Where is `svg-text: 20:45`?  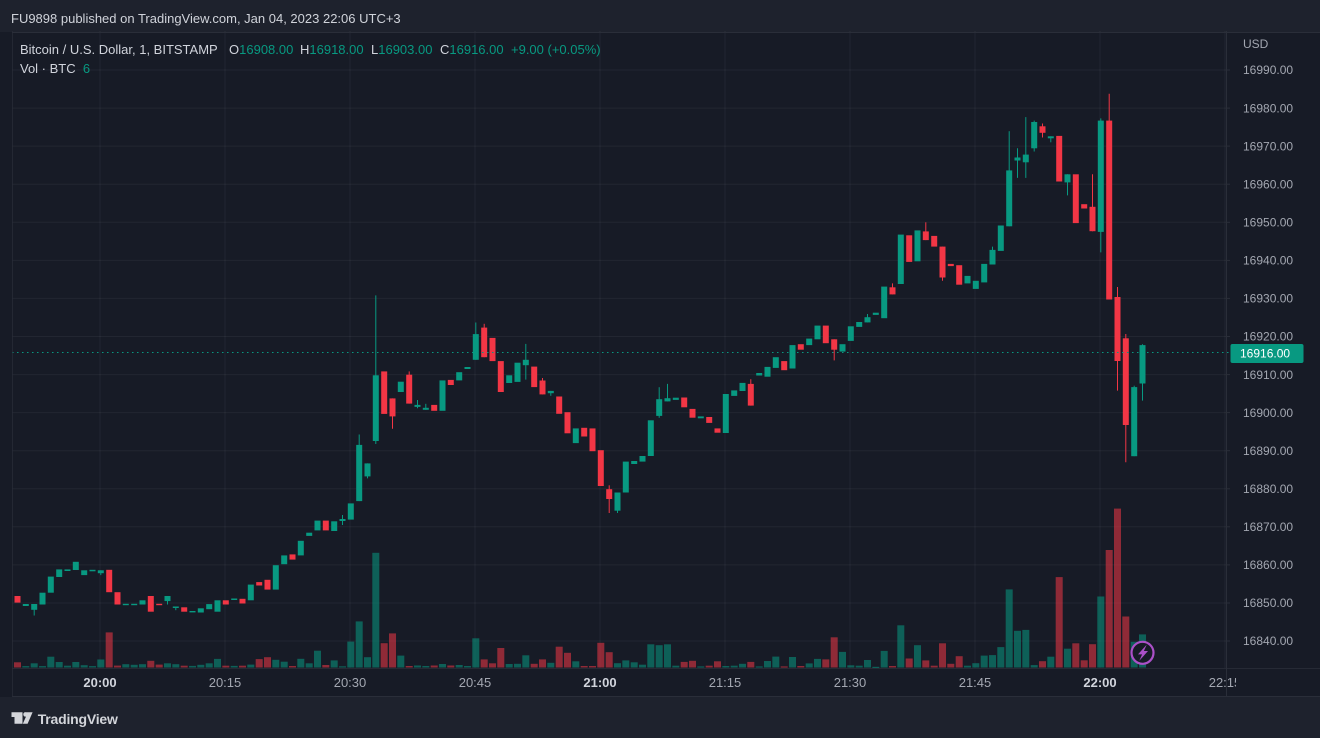 svg-text: 20:45 is located at coordinates (475, 682).